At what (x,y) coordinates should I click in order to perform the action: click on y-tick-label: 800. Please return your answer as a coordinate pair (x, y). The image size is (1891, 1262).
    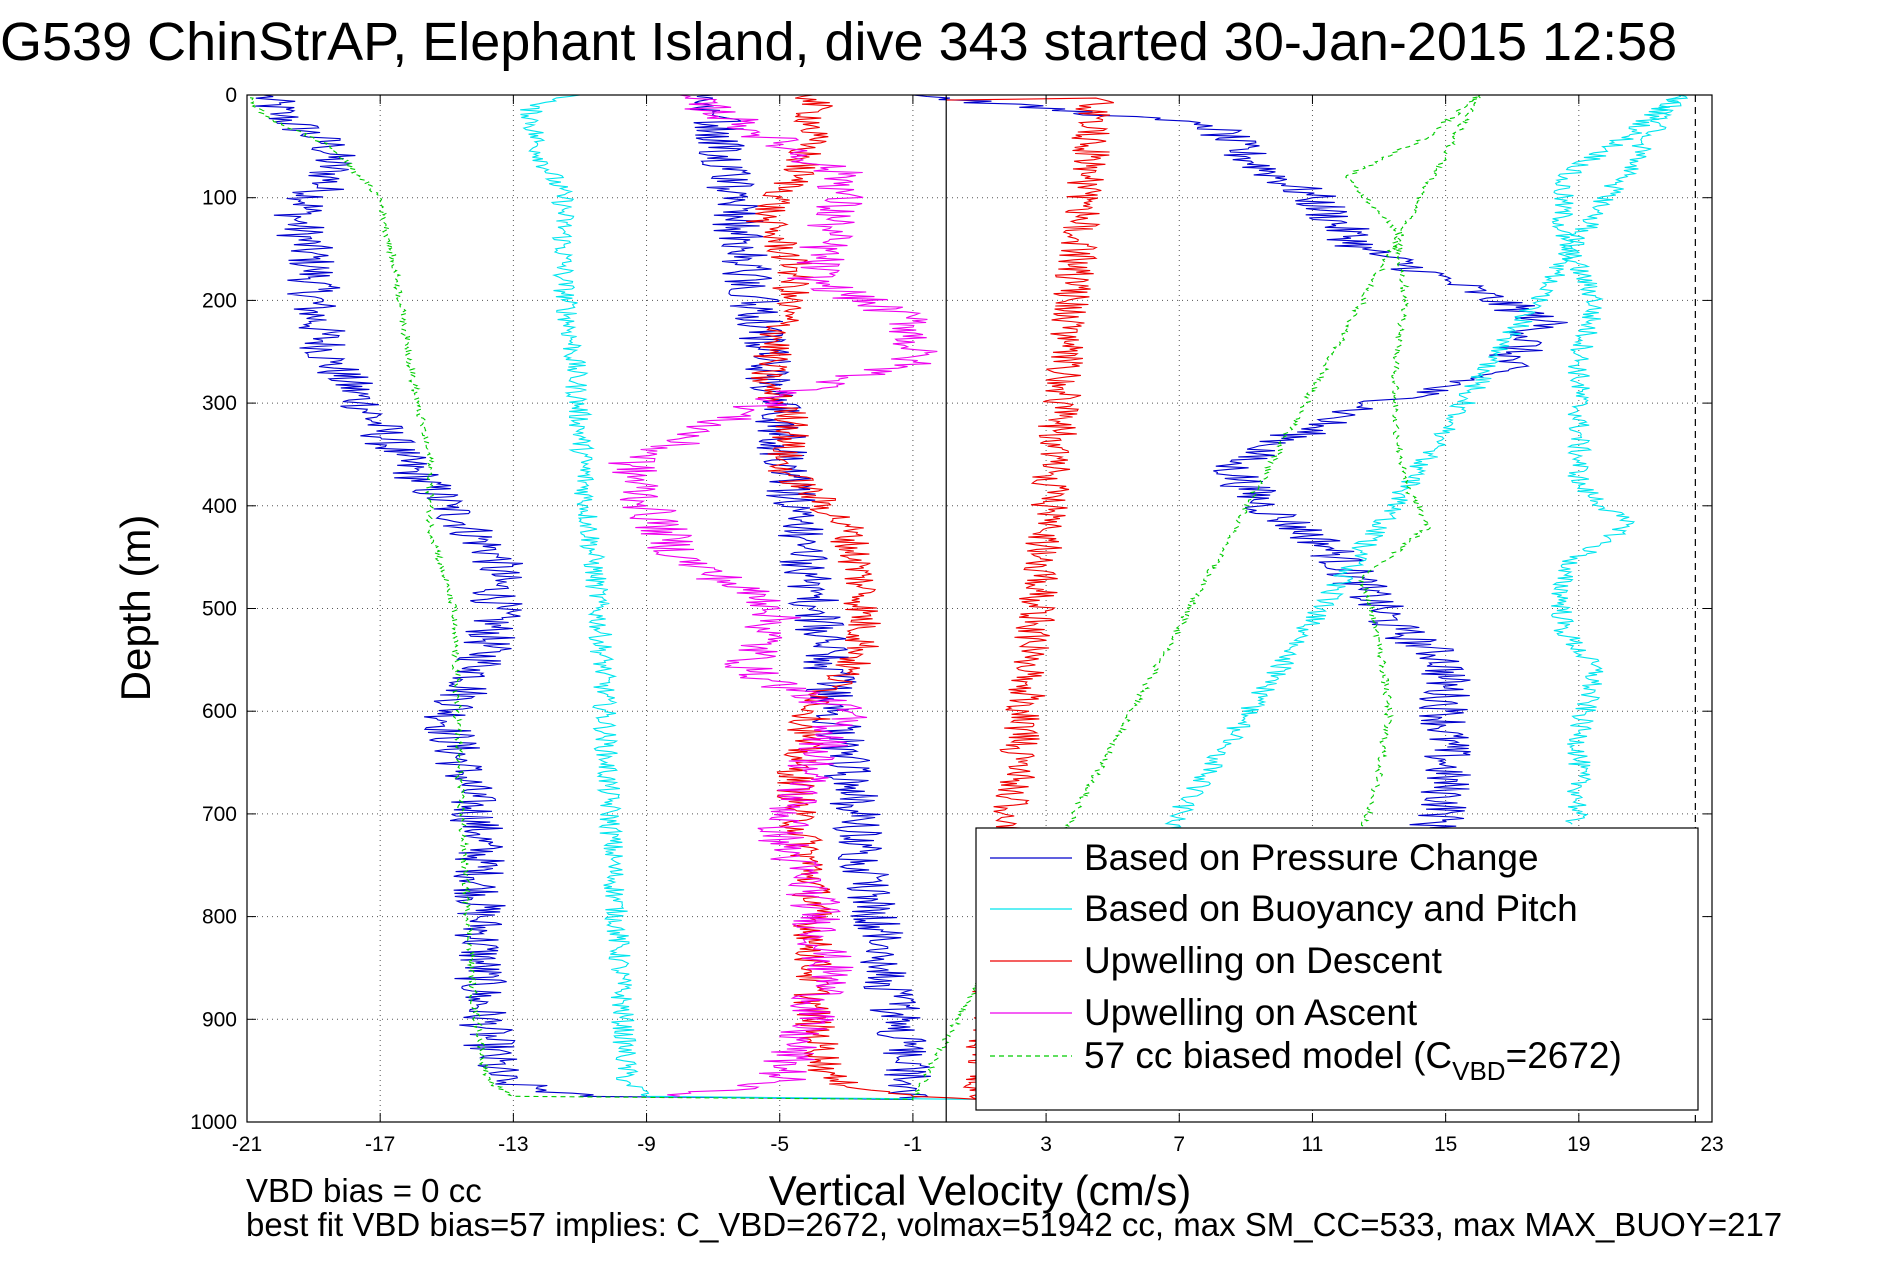
    Looking at the image, I should click on (219, 917).